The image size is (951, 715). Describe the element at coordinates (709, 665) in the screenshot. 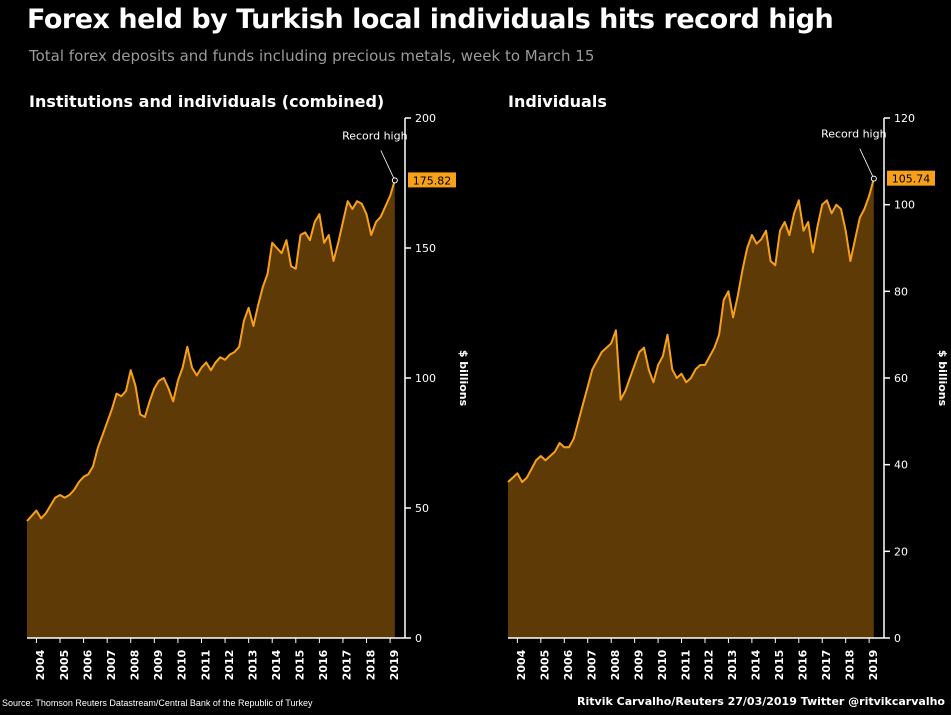

I see `x-tick-label-individuals: 2012` at that location.